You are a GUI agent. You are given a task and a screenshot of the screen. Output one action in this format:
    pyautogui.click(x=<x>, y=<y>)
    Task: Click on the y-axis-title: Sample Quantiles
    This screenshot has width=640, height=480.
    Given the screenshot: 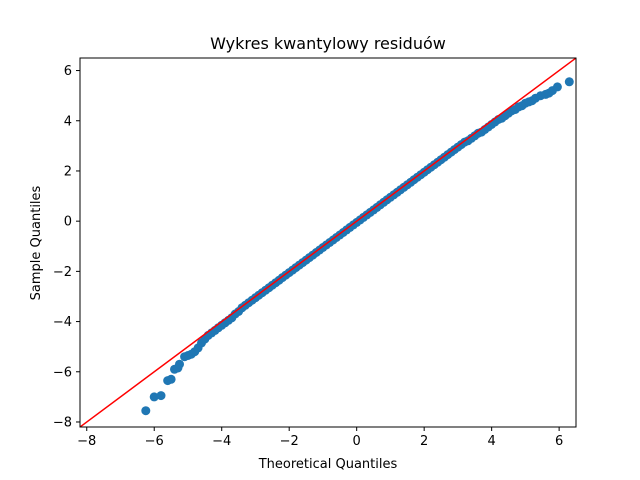 What is the action you would take?
    pyautogui.click(x=36, y=242)
    